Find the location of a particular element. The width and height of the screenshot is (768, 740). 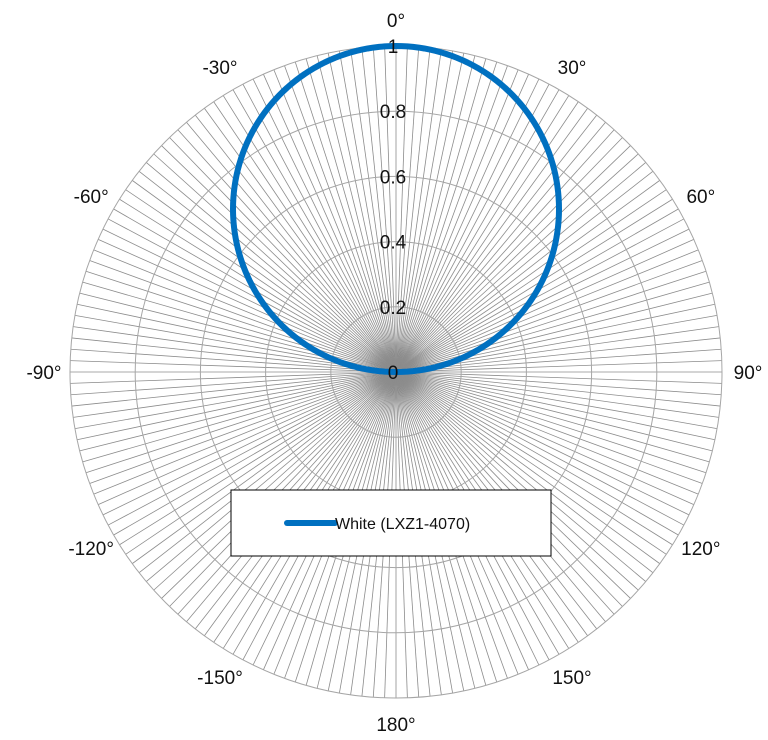

legend-entry-label: White (LXZ1-4070) is located at coordinates (402, 524).